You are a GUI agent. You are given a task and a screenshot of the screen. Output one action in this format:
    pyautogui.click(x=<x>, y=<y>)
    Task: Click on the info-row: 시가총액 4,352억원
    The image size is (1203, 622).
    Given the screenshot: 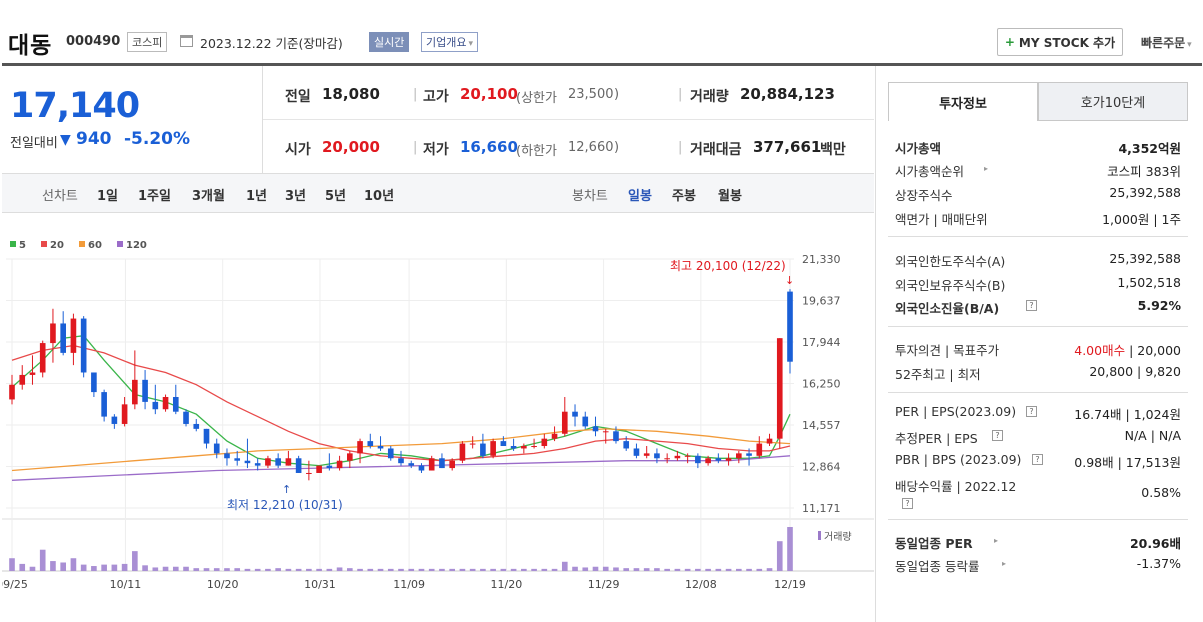 What is the action you would take?
    pyautogui.click(x=1038, y=149)
    